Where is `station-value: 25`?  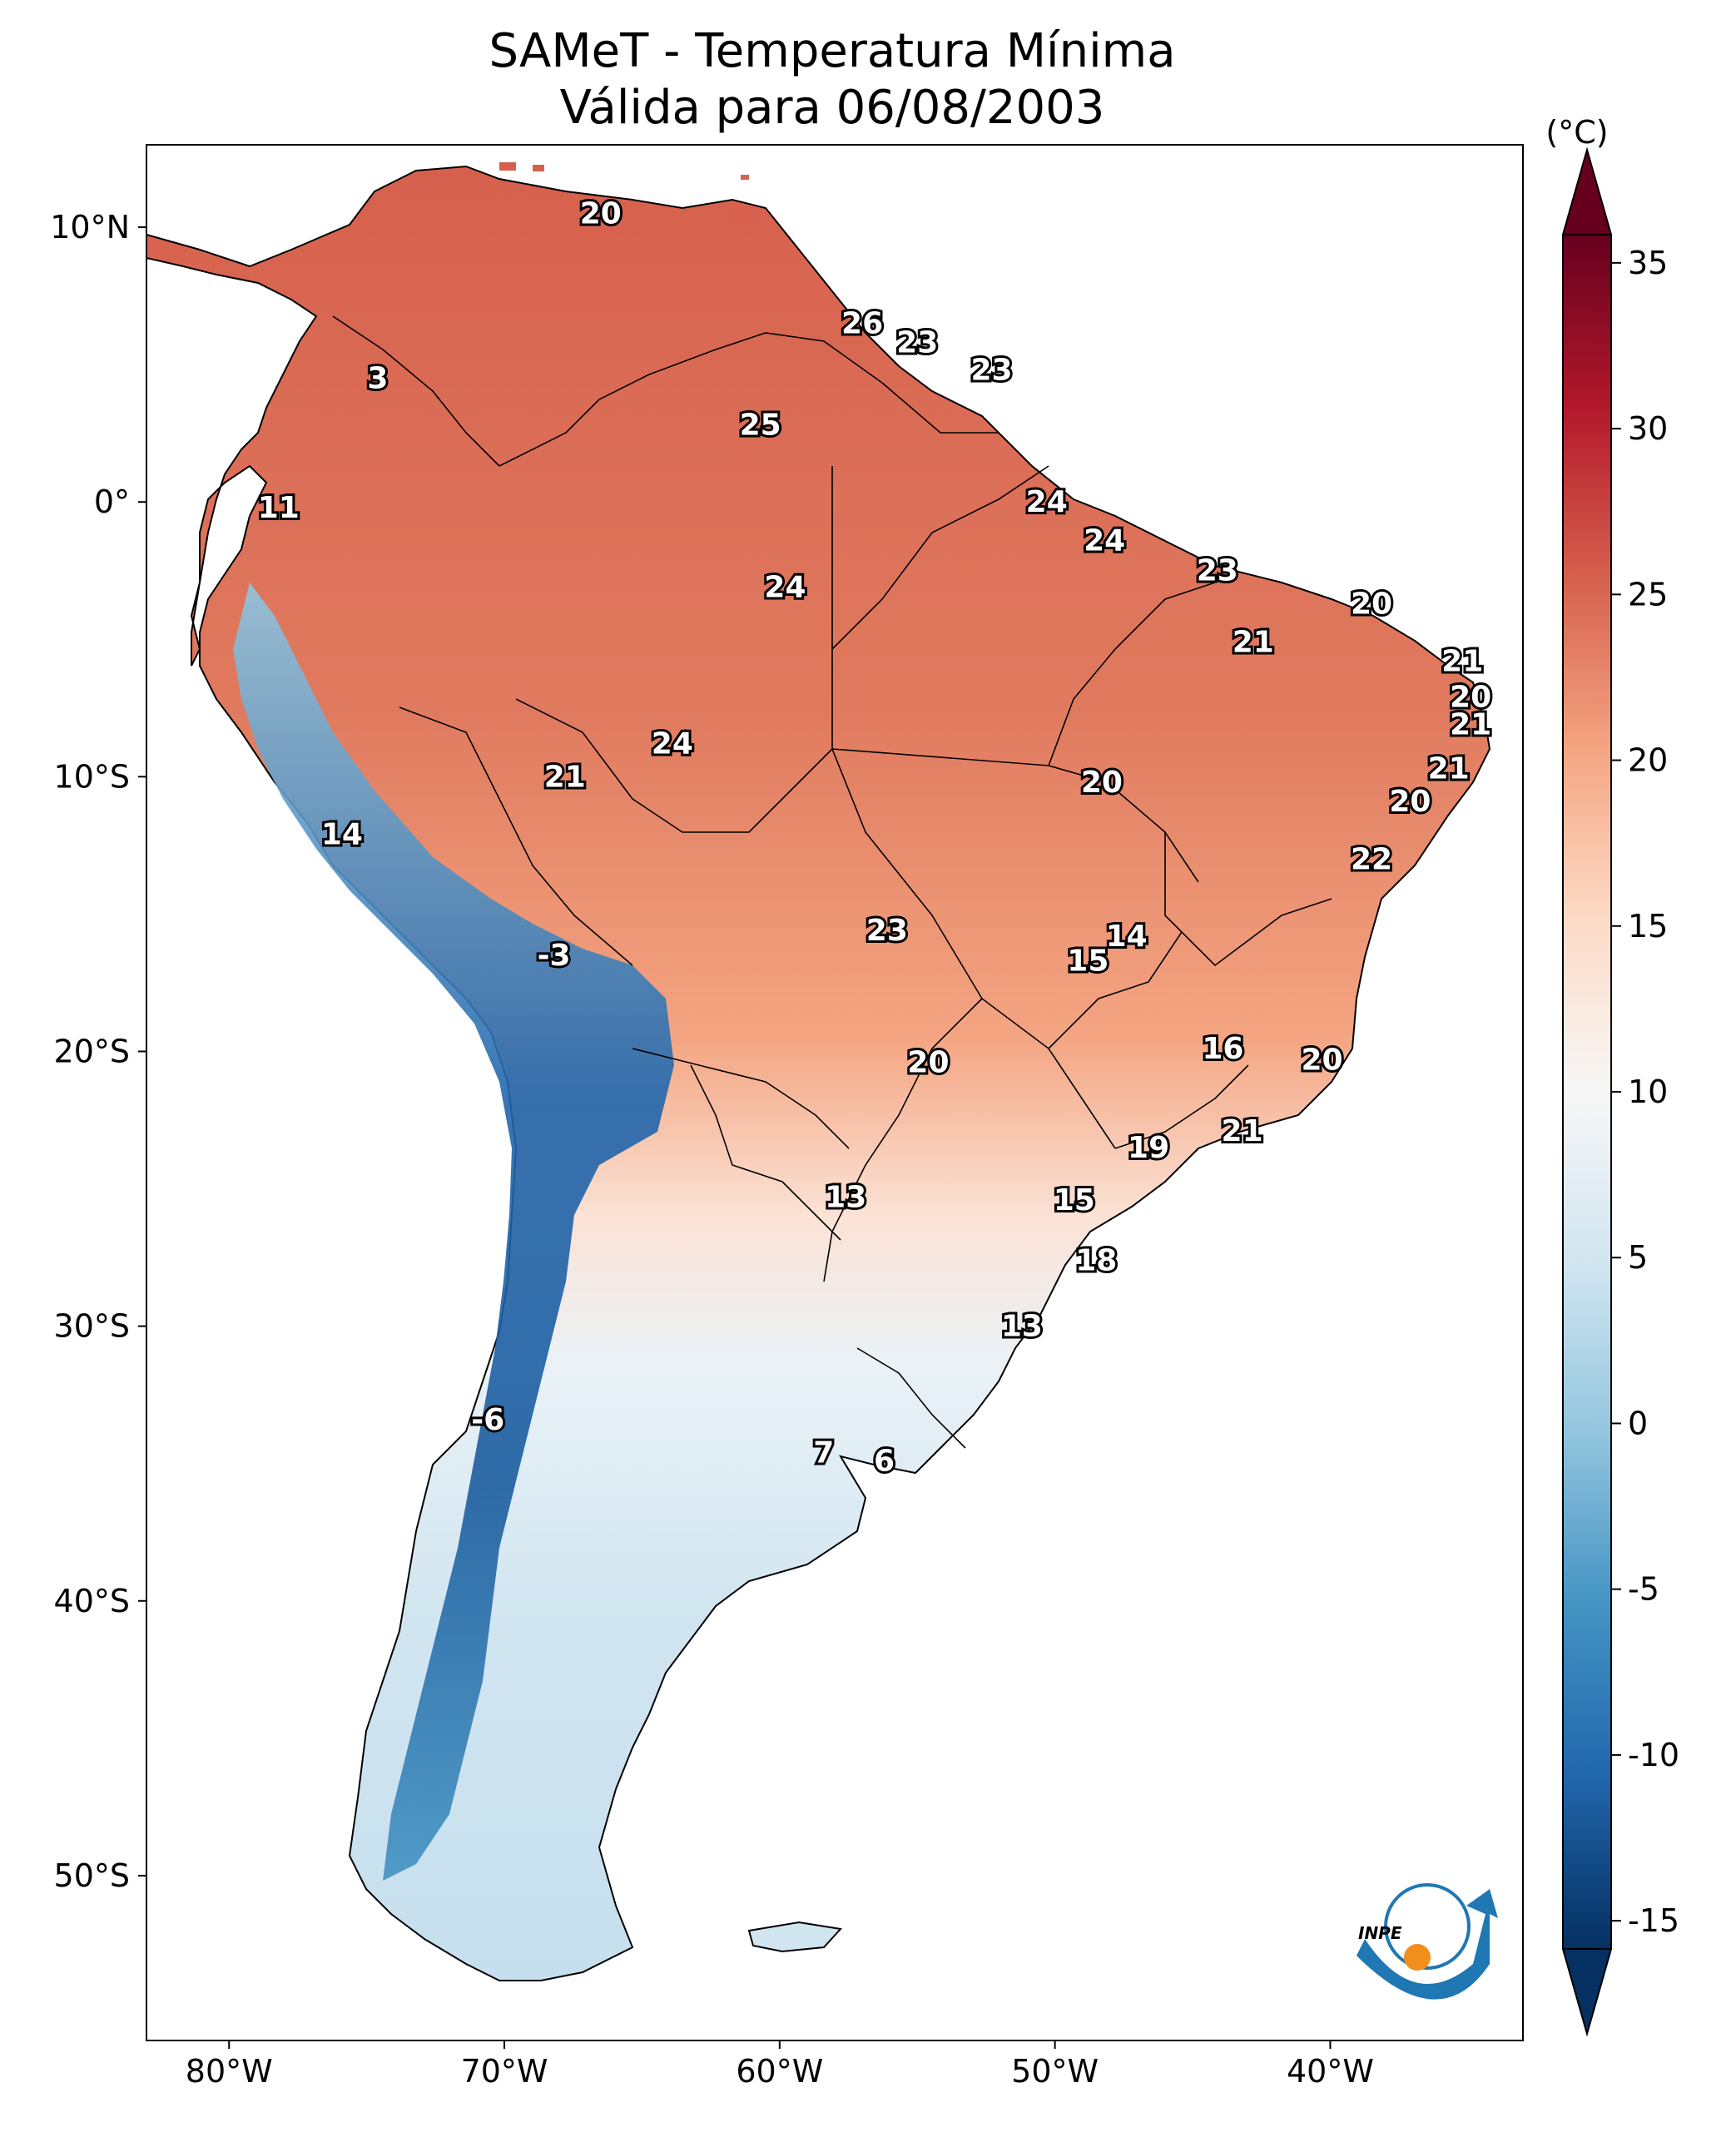 station-value: 25 is located at coordinates (760, 426).